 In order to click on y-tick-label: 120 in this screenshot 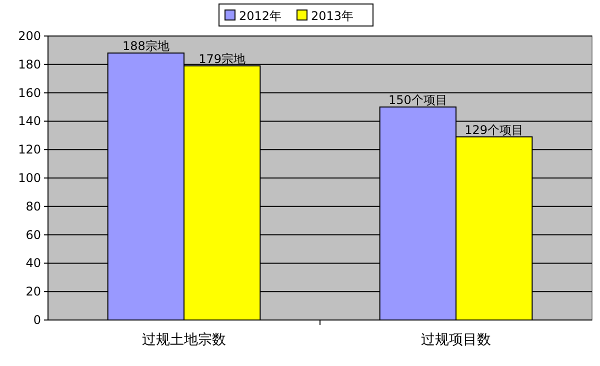, I will do `click(29, 149)`.